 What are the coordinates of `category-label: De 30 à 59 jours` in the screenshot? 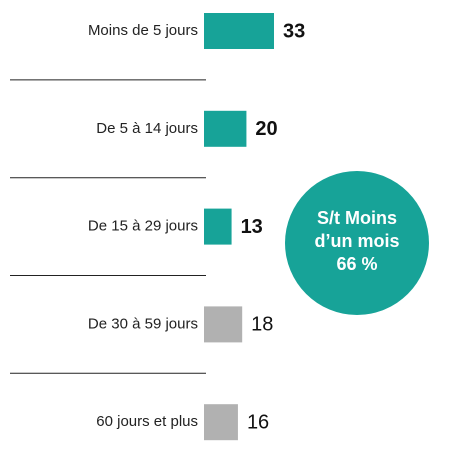 It's located at (143, 323).